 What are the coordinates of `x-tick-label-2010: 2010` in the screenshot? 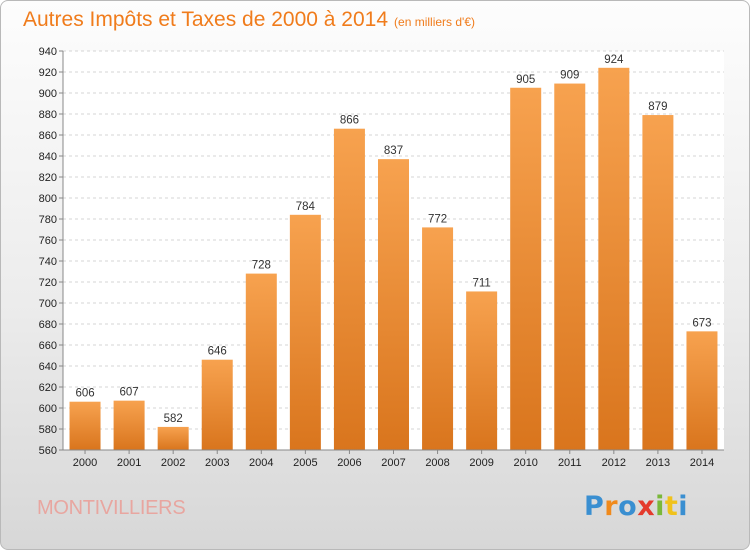 It's located at (525, 463).